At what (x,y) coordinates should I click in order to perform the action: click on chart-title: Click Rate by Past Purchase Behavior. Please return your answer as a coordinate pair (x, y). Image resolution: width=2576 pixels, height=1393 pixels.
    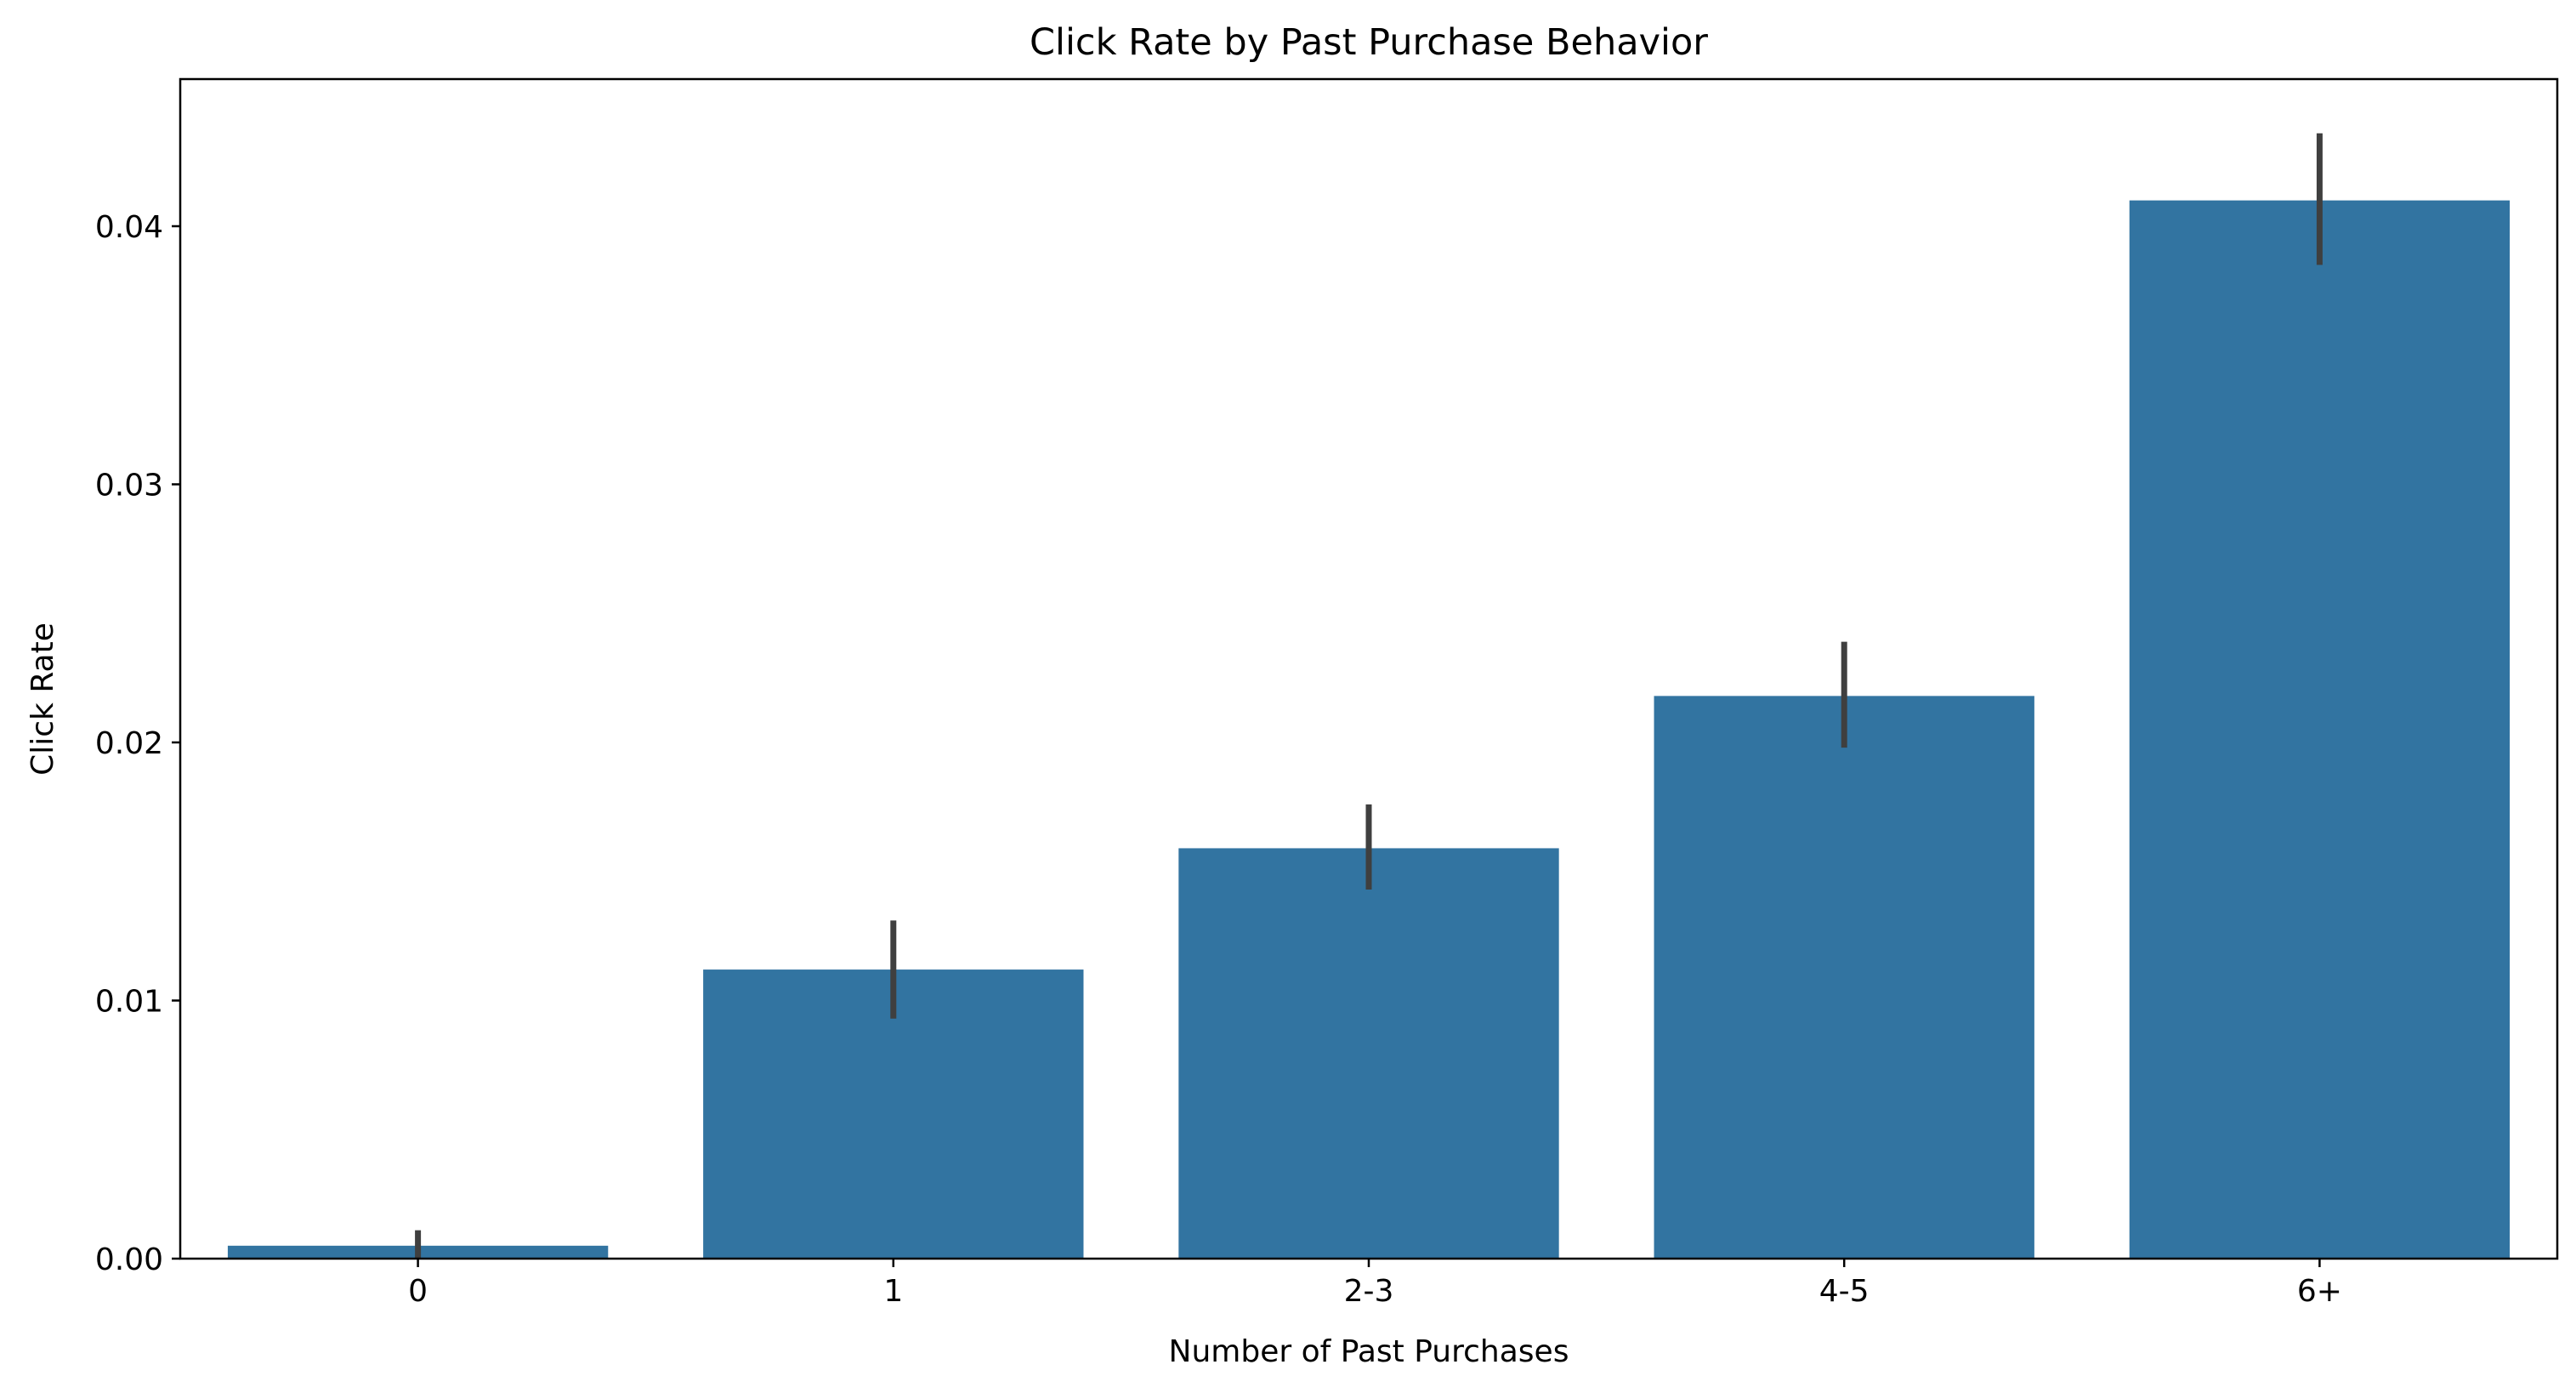
    Looking at the image, I should click on (1369, 42).